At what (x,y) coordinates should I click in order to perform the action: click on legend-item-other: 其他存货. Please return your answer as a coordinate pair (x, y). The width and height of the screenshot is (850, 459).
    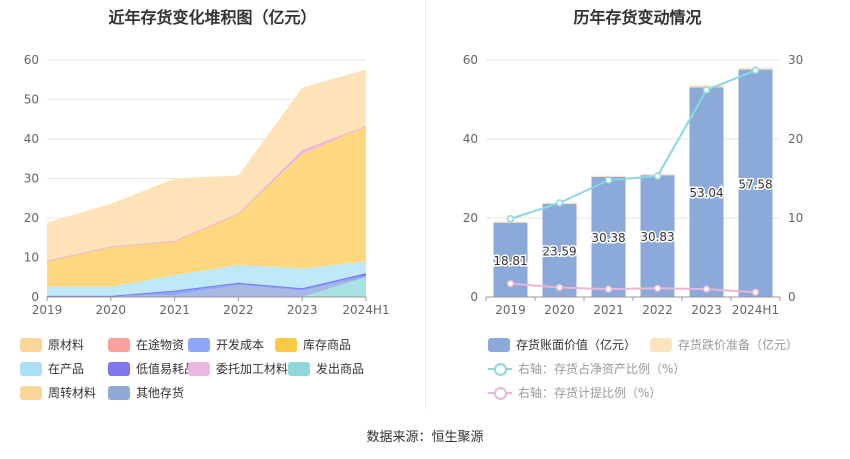
    Looking at the image, I should click on (146, 392).